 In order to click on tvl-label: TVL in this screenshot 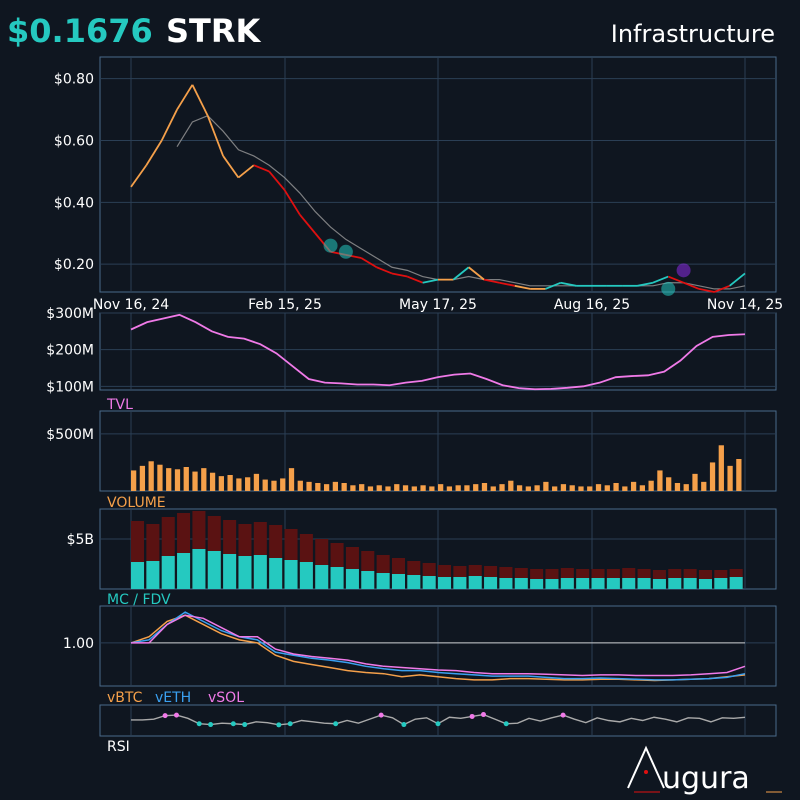, I will do `click(119, 405)`.